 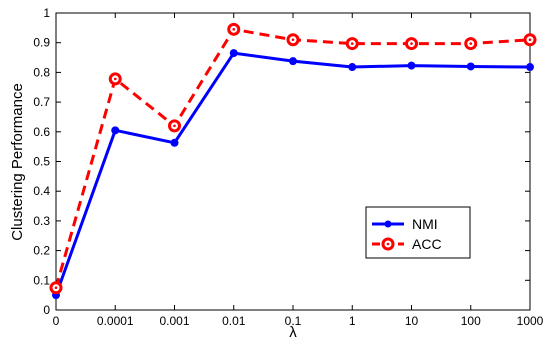 What do you see at coordinates (427, 244) in the screenshot?
I see `legend-label-acc: ACC` at bounding box center [427, 244].